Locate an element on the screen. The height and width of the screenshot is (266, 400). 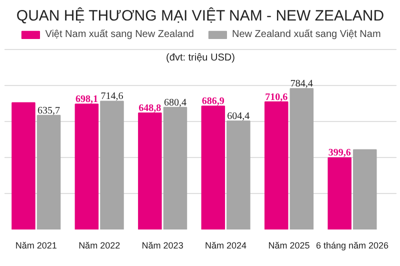
data-label: 399,6 is located at coordinates (339, 153).